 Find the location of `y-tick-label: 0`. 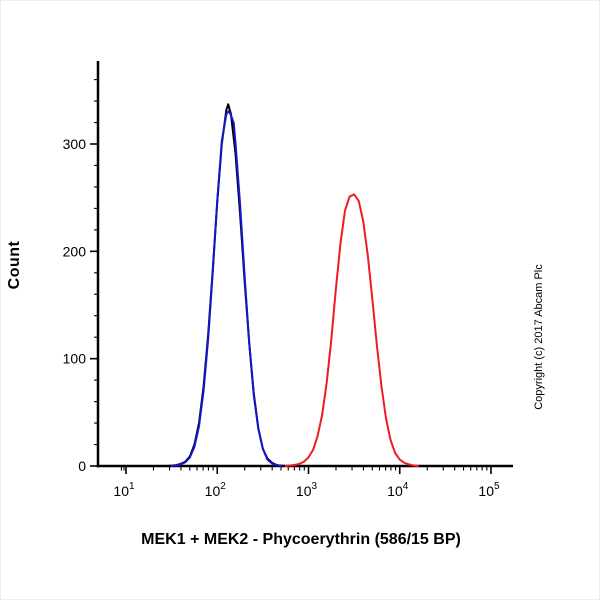

y-tick-label: 0 is located at coordinates (82, 466).